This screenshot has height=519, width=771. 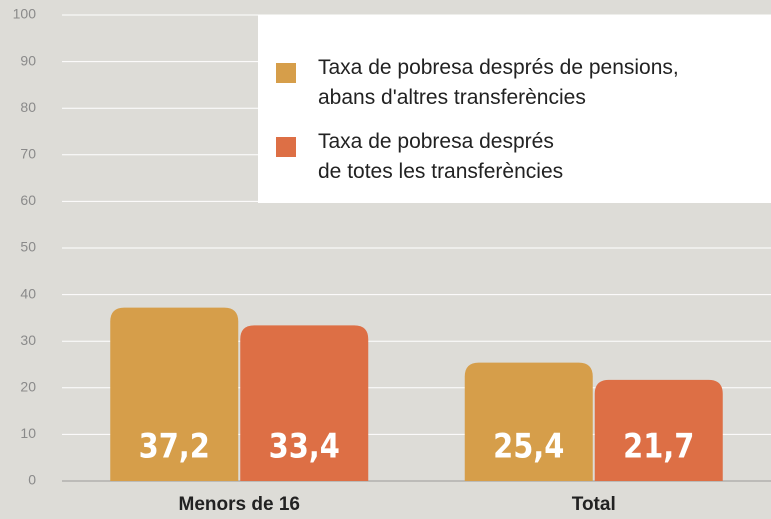 I want to click on y-tick-label: 70, so click(x=28, y=154).